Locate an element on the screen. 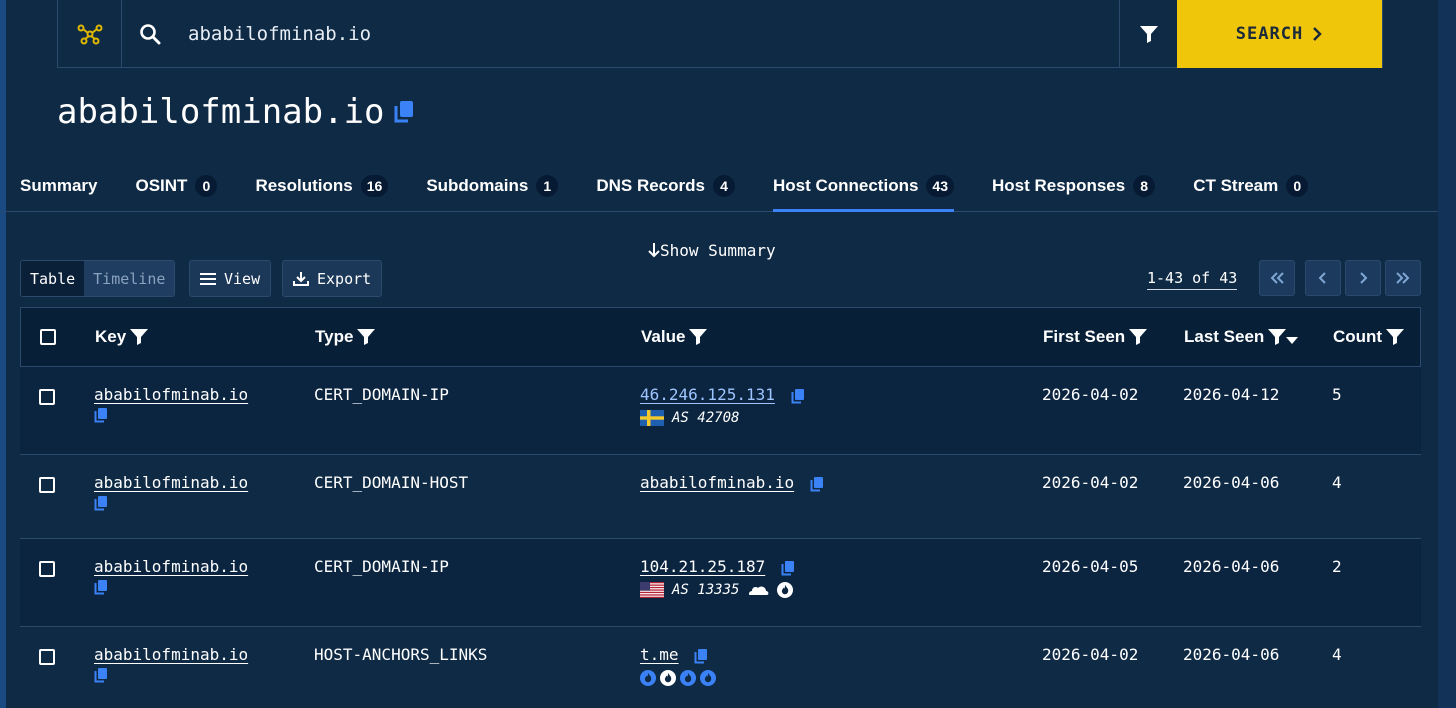 Image resolution: width=1456 pixels, height=708 pixels. column-header-count: Count is located at coordinates (1369, 337).